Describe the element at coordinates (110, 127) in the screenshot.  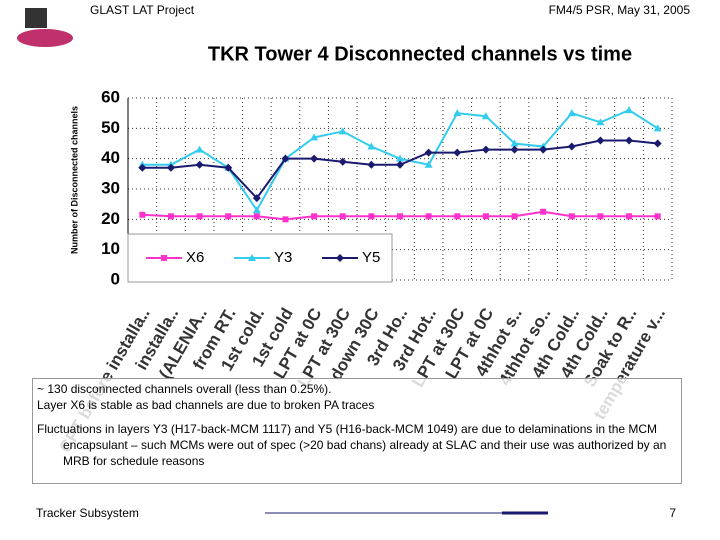
I see `y-tick-label: 50` at that location.